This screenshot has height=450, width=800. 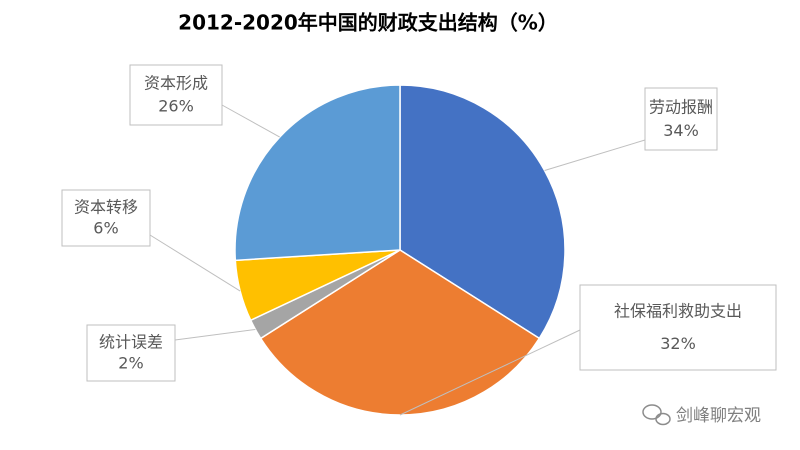 What do you see at coordinates (678, 343) in the screenshot?
I see `value-label: 32%` at bounding box center [678, 343].